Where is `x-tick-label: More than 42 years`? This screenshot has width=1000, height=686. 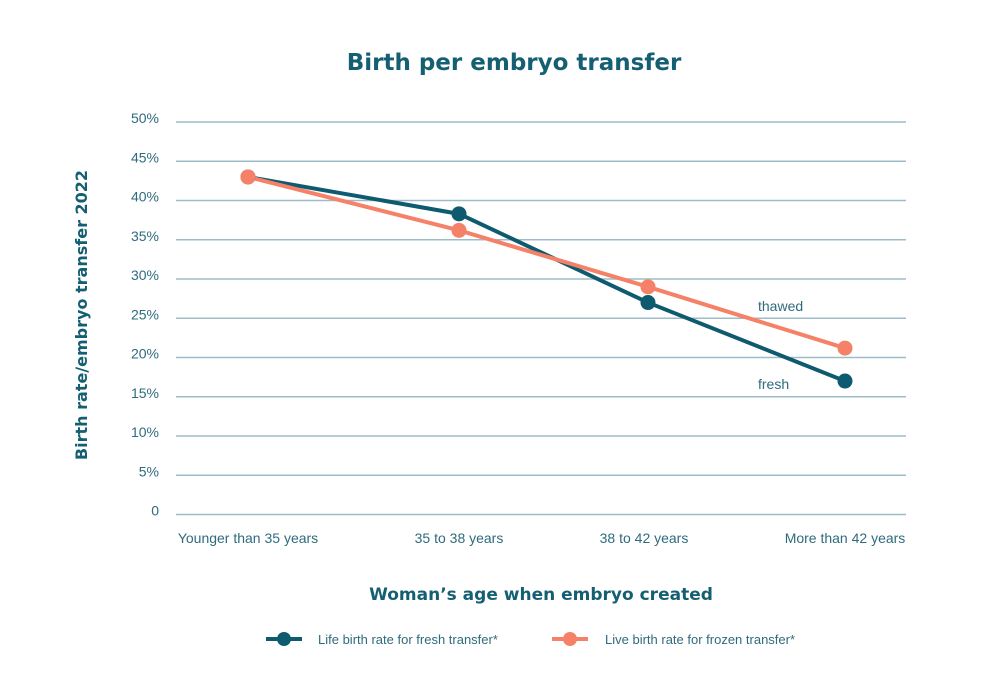
x-tick-label: More than 42 years is located at coordinates (845, 538).